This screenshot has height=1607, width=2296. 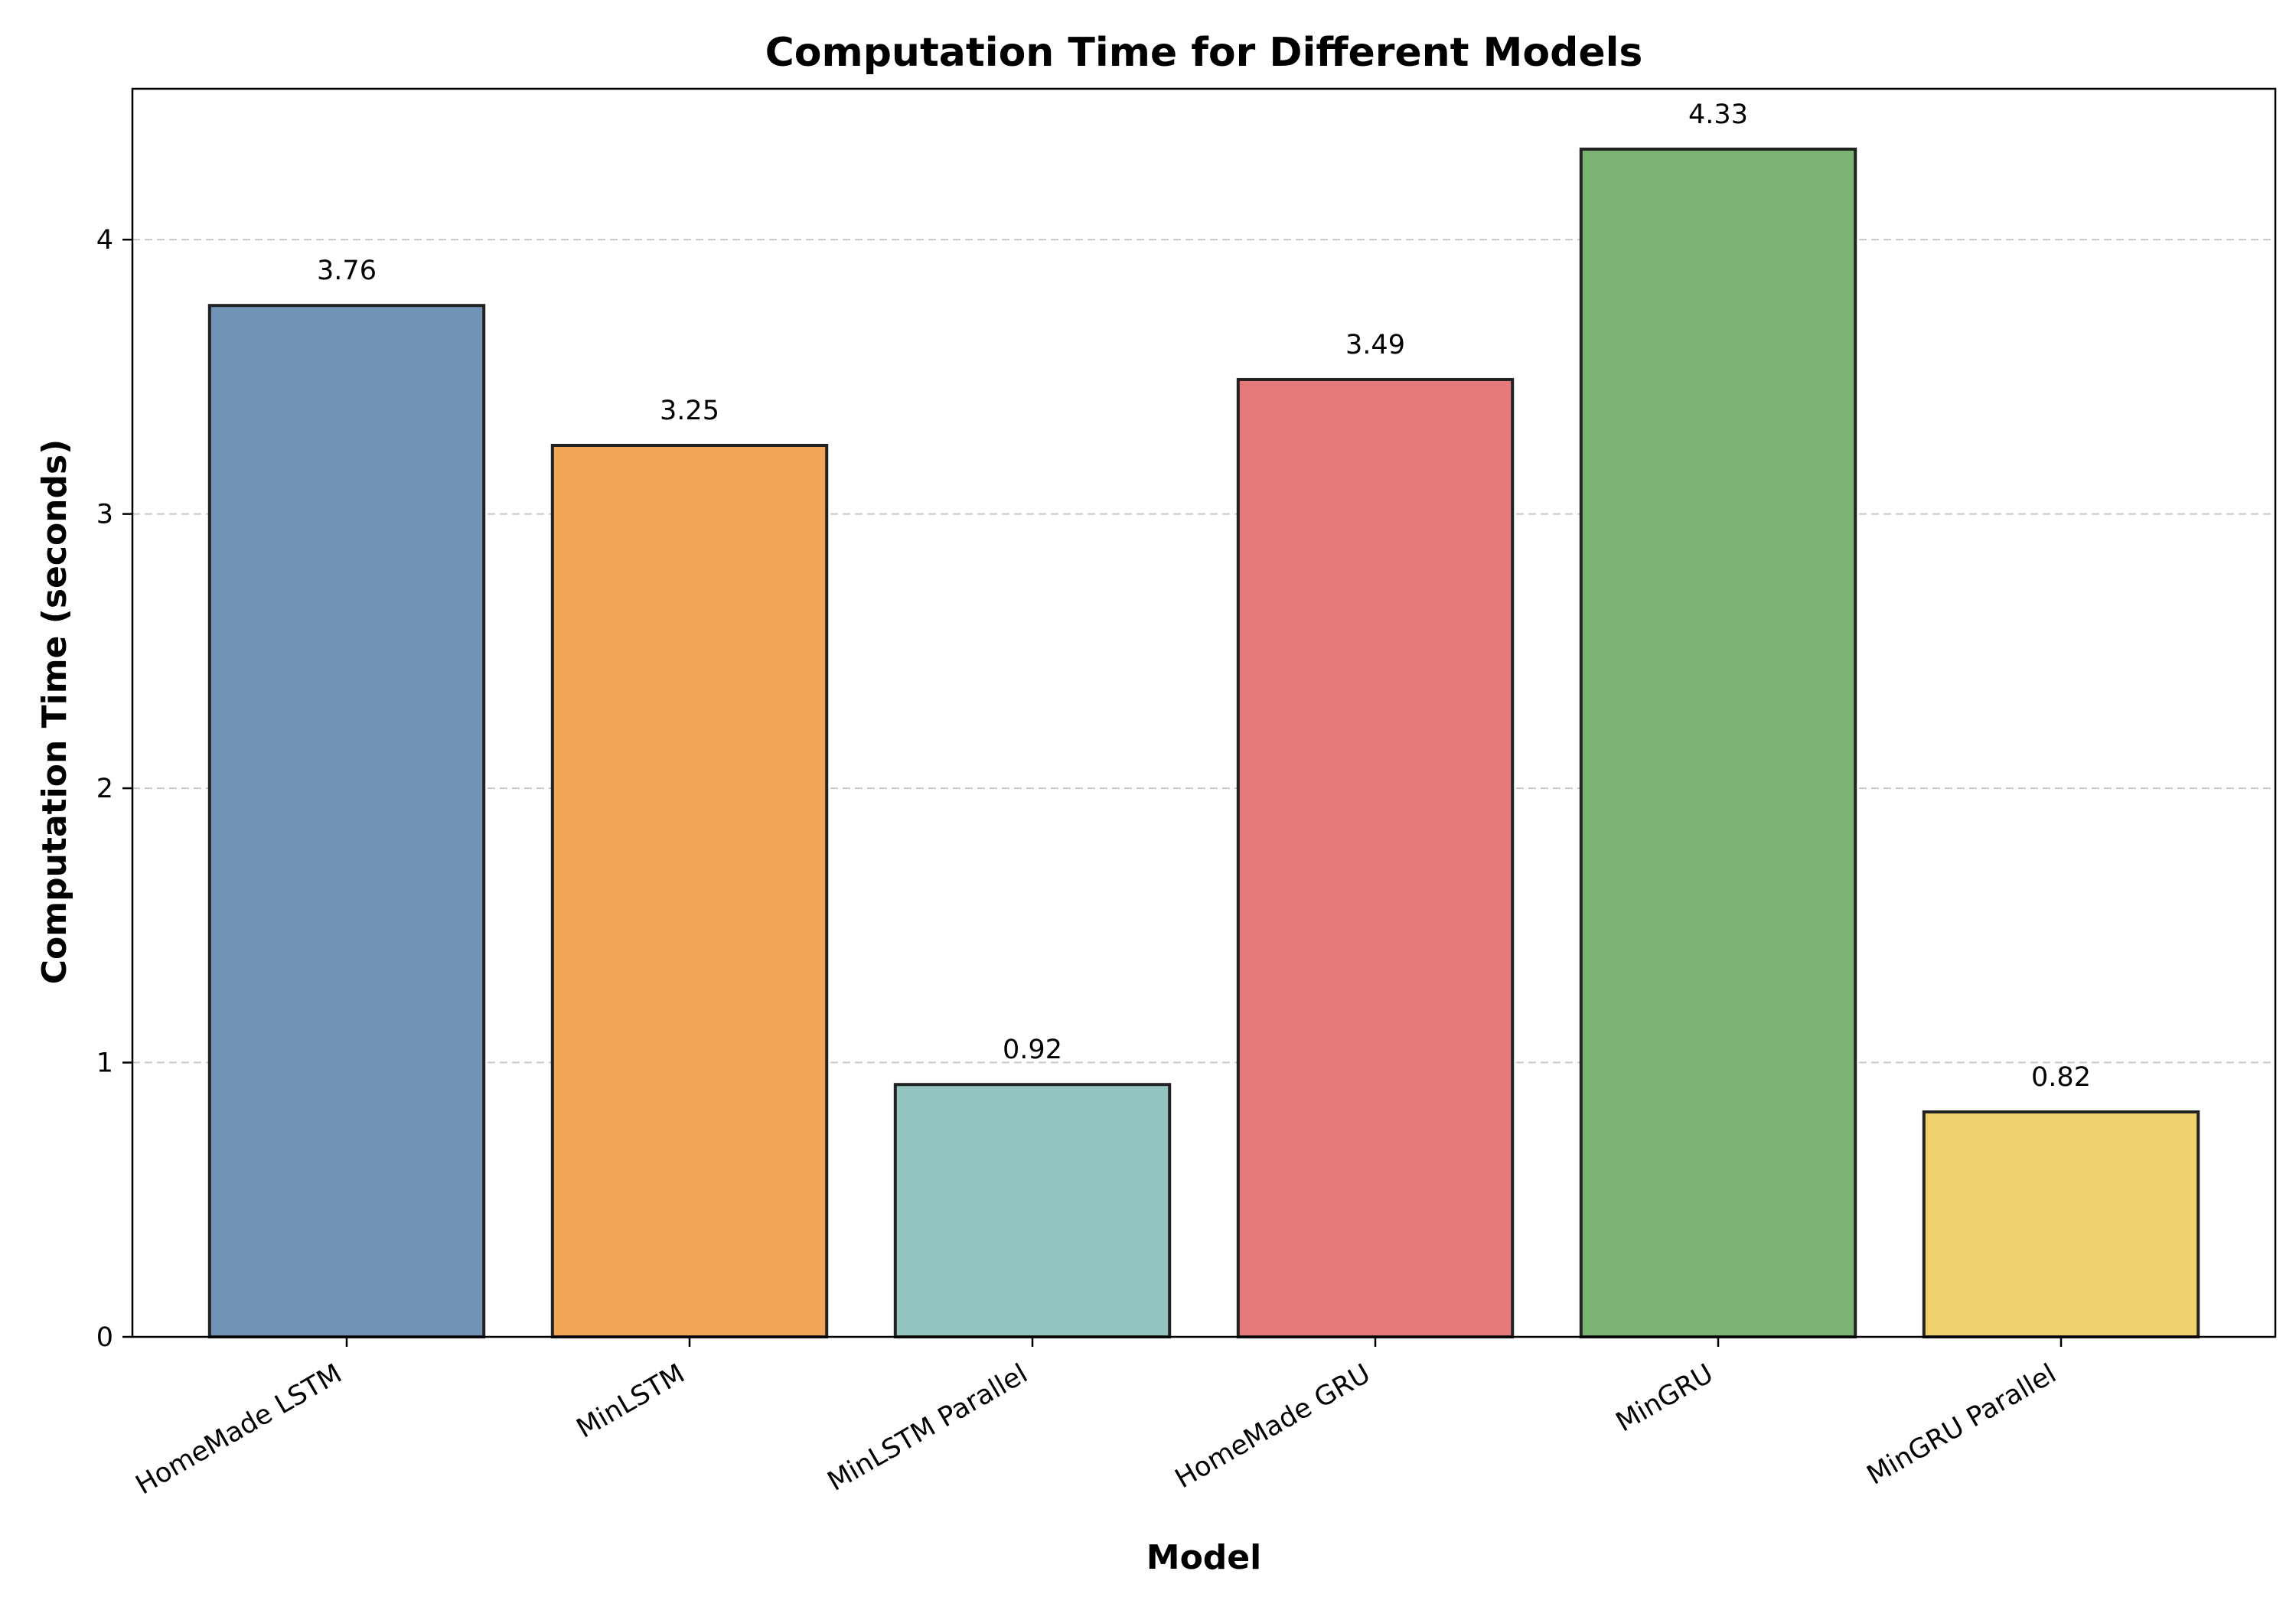 What do you see at coordinates (347, 271) in the screenshot?
I see `bar-value-label: 3.76` at bounding box center [347, 271].